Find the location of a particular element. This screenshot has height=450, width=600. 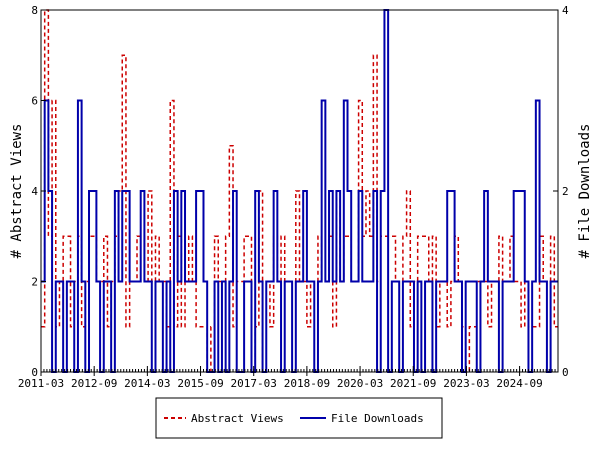

y-right-tick-label: 4 is located at coordinates (565, 10).